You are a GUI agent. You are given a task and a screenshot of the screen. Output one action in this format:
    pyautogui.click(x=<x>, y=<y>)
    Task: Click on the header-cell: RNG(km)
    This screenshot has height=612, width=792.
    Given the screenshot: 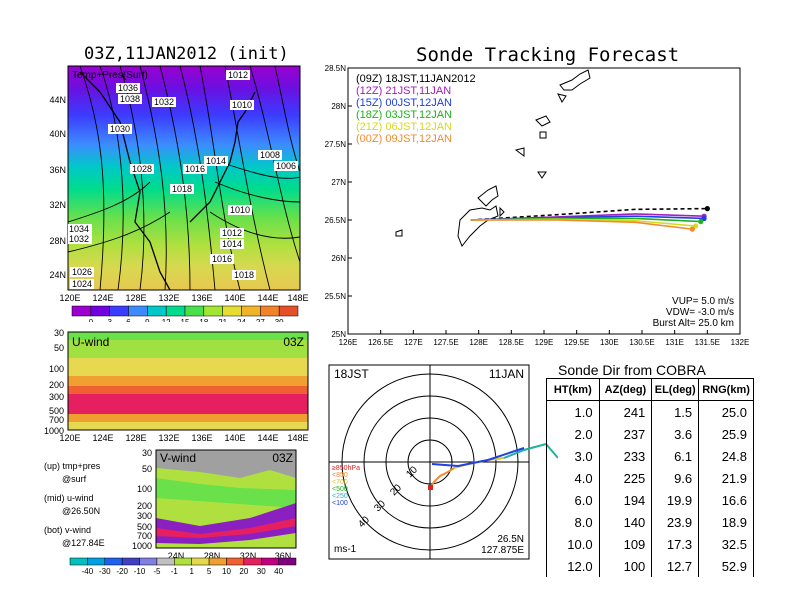 What is the action you would take?
    pyautogui.click(x=726, y=389)
    